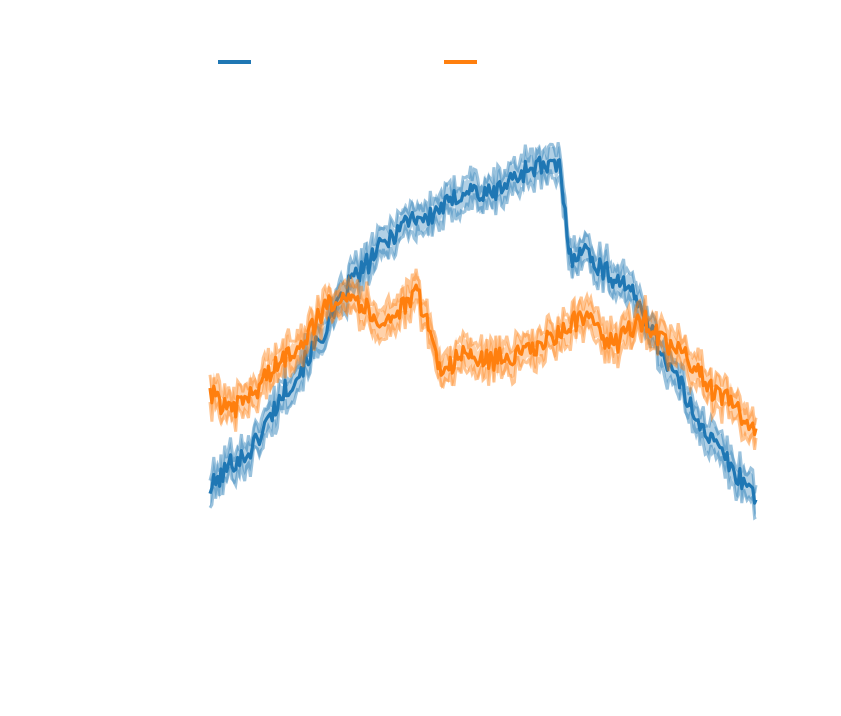  What do you see at coordinates (483, 374) in the screenshot?
I see `series-2-band-edge` at bounding box center [483, 374].